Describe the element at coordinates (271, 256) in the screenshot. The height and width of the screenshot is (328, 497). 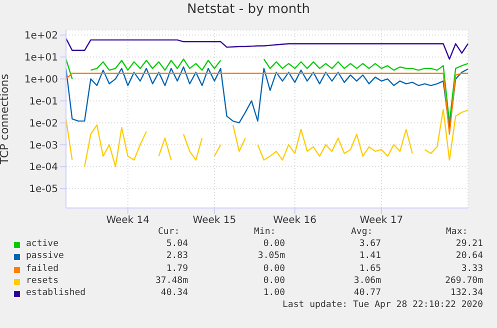
I see `text: 3.05m` at that location.